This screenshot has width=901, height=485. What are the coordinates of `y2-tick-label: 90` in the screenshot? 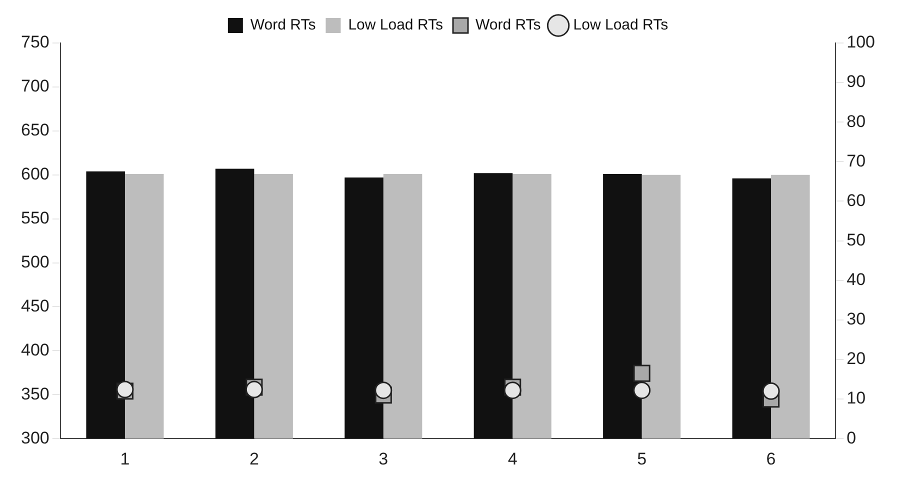 It's located at (856, 82).